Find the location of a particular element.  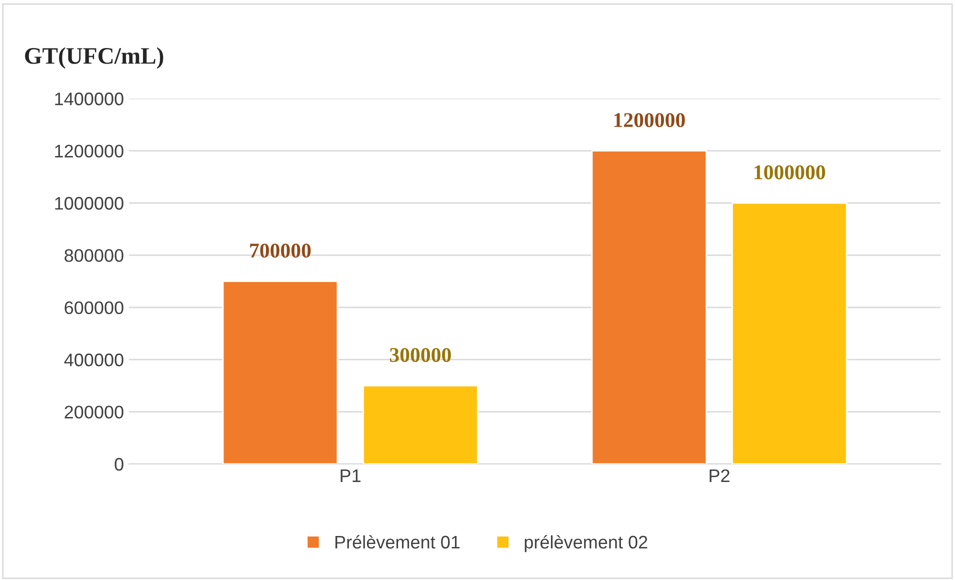

data-label: 1000000 is located at coordinates (790, 172).